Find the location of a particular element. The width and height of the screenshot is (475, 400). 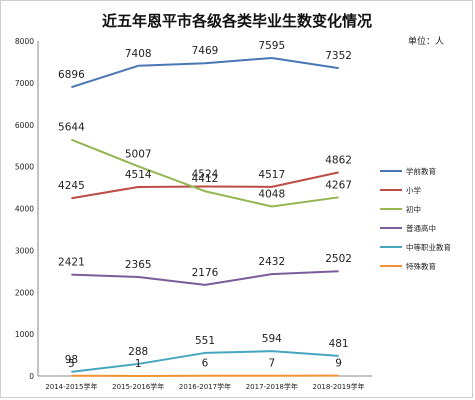

data-label: 551 is located at coordinates (205, 341).